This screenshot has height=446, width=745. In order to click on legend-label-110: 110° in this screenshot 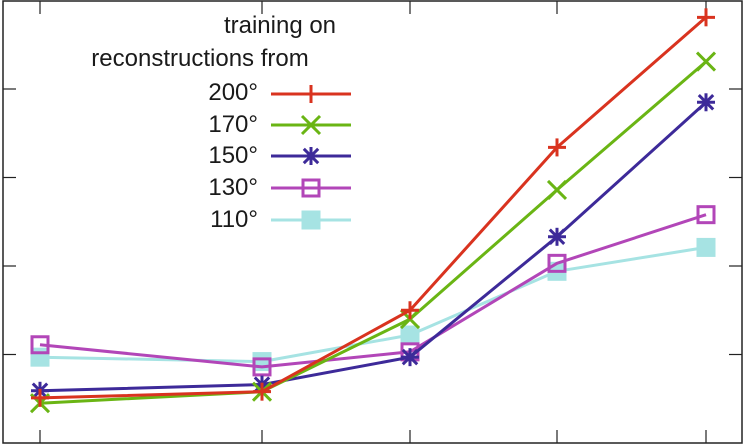, I will do `click(234, 219)`.